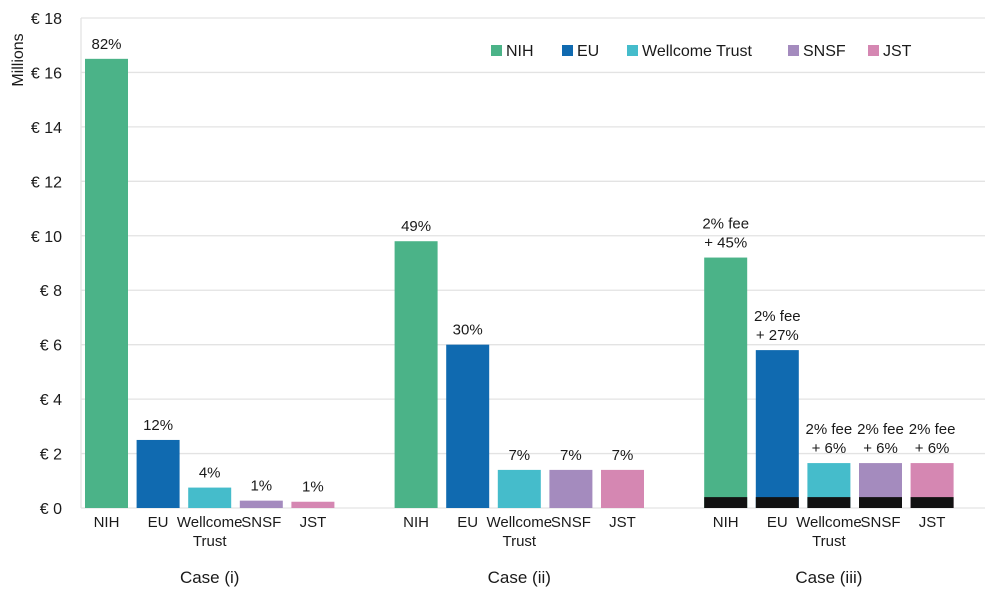  Describe the element at coordinates (777, 335) in the screenshot. I see `data-label: + 27%` at that location.